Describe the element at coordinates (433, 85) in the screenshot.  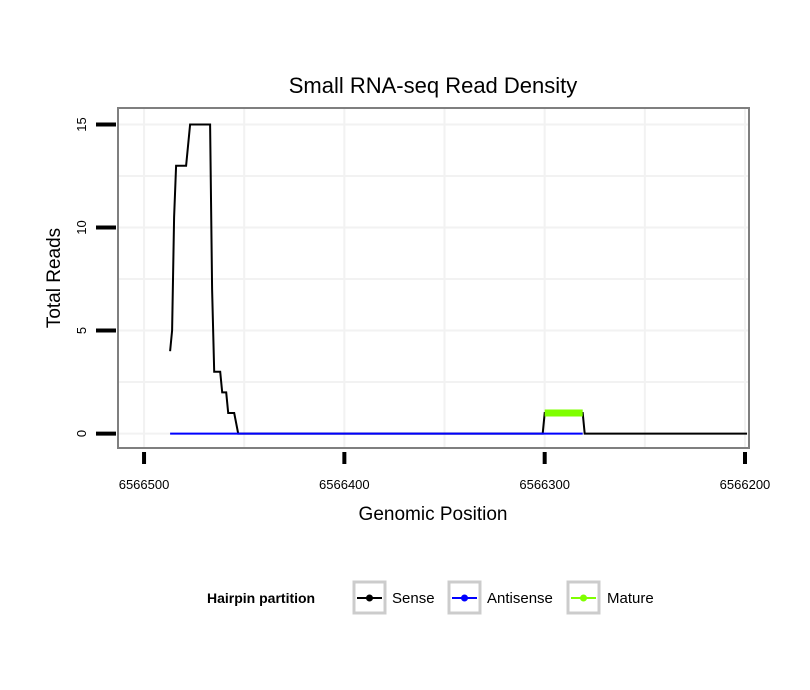
I see `chart-title: Small RNA-seq Read Density` at that location.